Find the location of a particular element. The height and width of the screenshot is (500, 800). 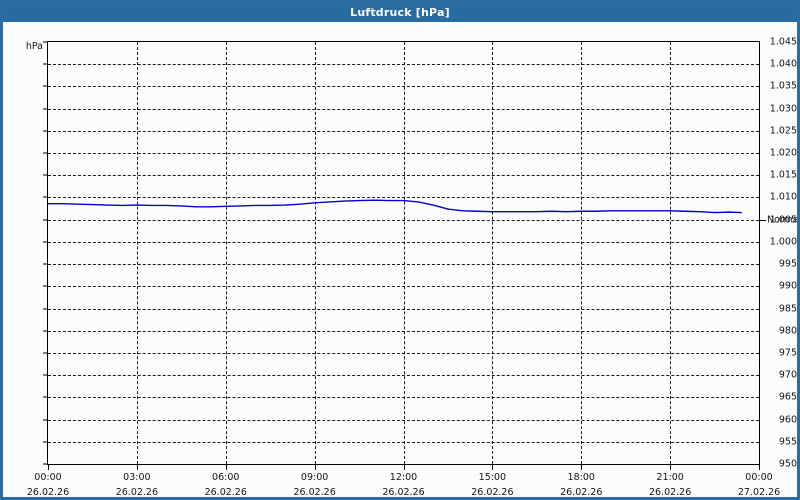

y-tick-label: 955 is located at coordinates (787, 442).